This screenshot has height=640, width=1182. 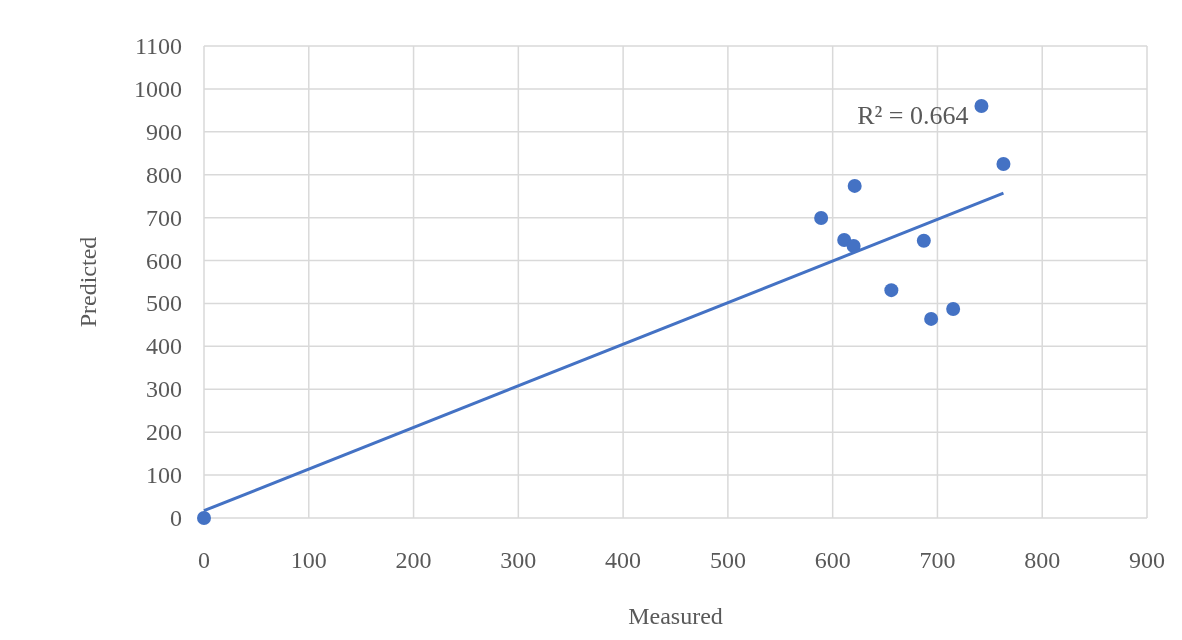 What do you see at coordinates (413, 560) in the screenshot?
I see `x-tick-label: 200` at bounding box center [413, 560].